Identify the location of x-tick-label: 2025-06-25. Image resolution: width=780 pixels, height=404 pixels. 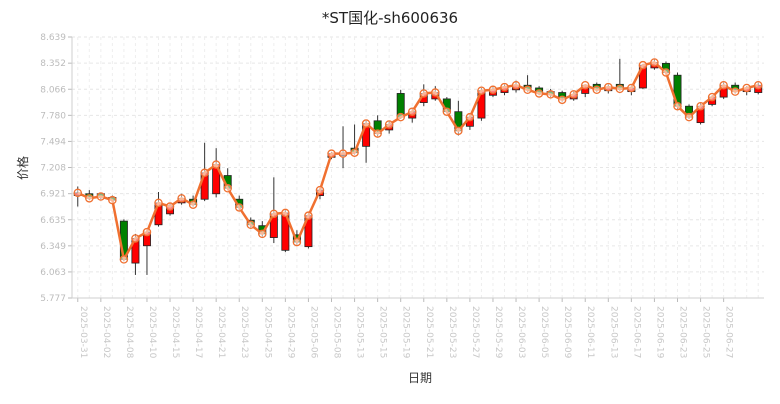
(706, 332).